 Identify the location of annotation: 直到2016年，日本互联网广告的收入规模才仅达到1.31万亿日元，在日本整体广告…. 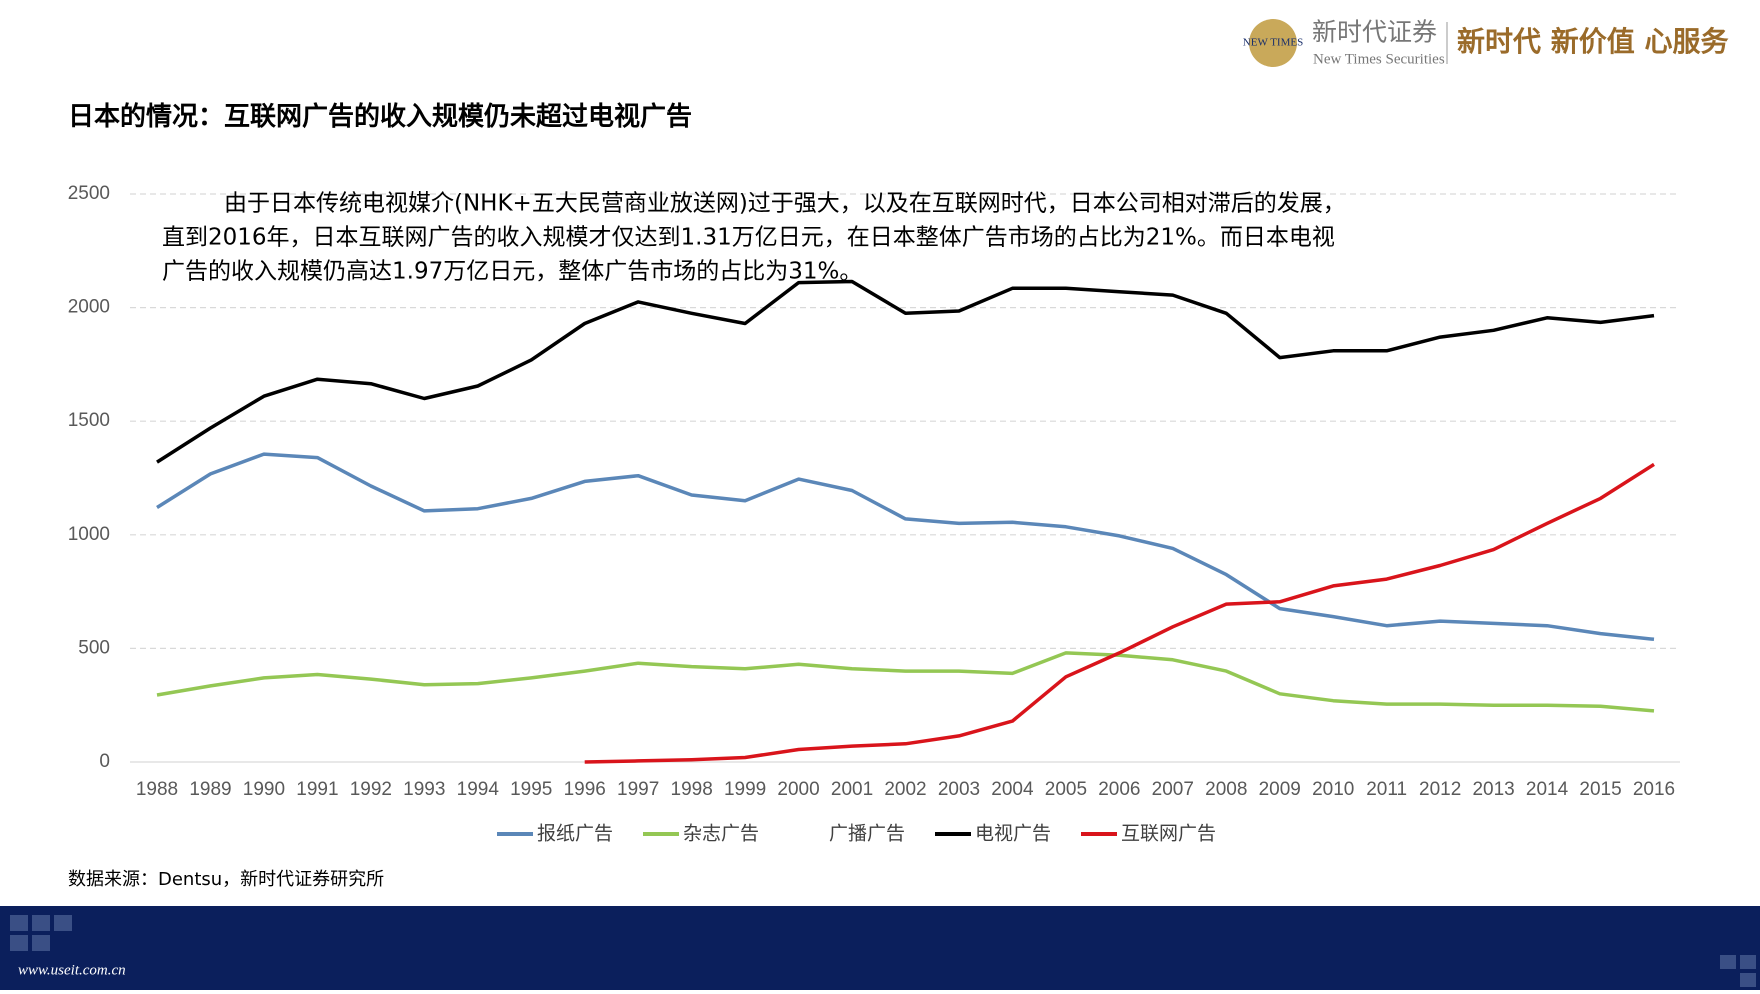
(748, 238).